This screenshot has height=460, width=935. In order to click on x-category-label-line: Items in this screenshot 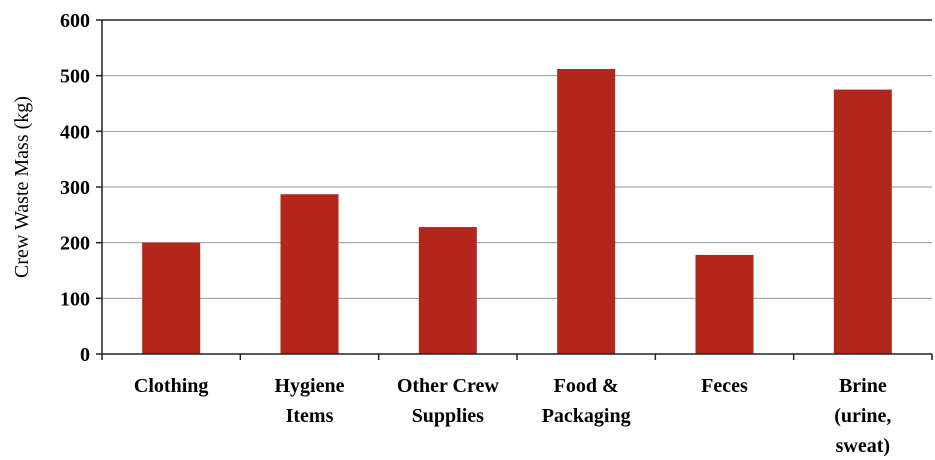, I will do `click(310, 416)`.